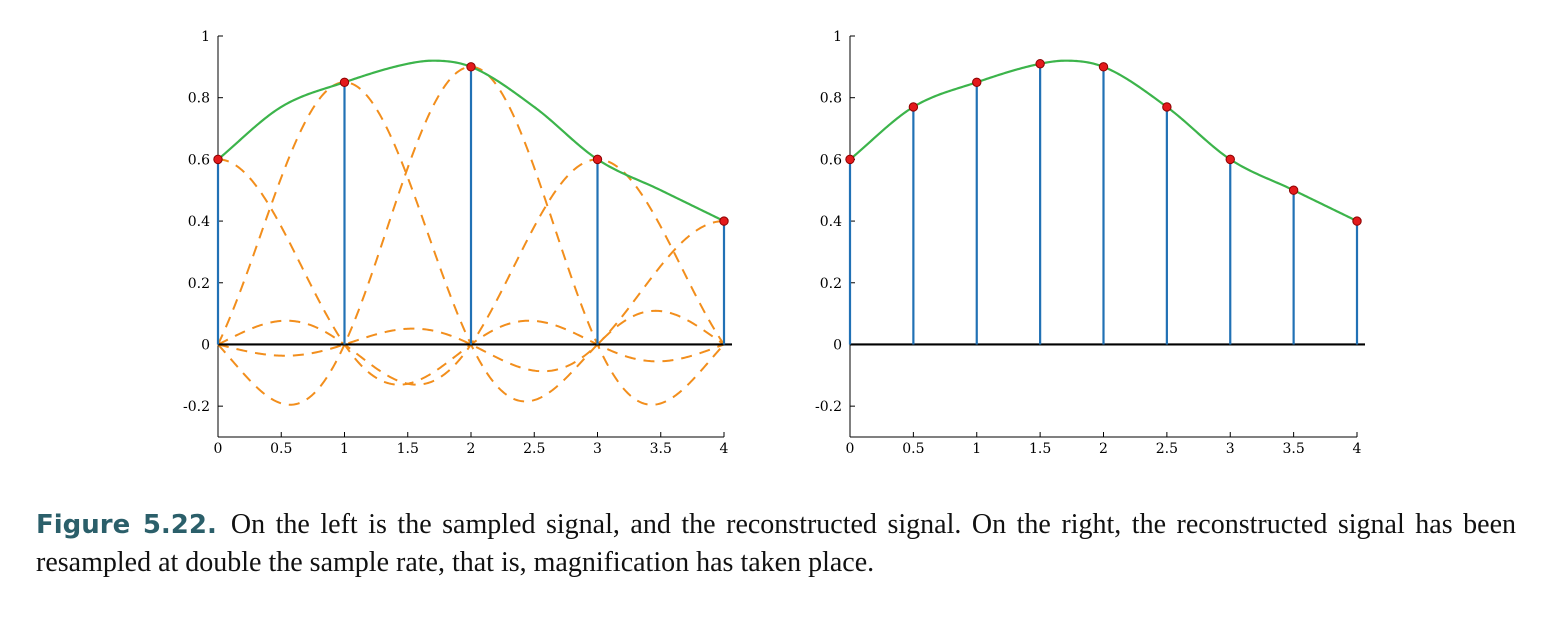 Image resolution: width=1552 pixels, height=631 pixels. What do you see at coordinates (344, 449) in the screenshot?
I see `left-xtick-label: 1` at bounding box center [344, 449].